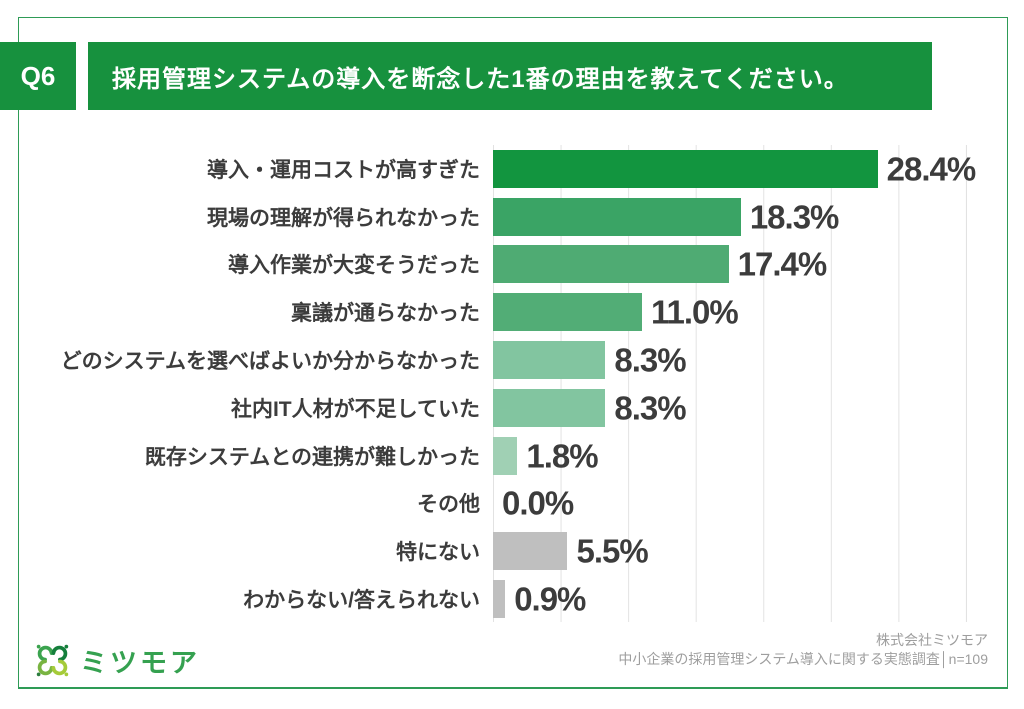  What do you see at coordinates (932, 640) in the screenshot?
I see `source-company: 株式会社ミツモア` at bounding box center [932, 640].